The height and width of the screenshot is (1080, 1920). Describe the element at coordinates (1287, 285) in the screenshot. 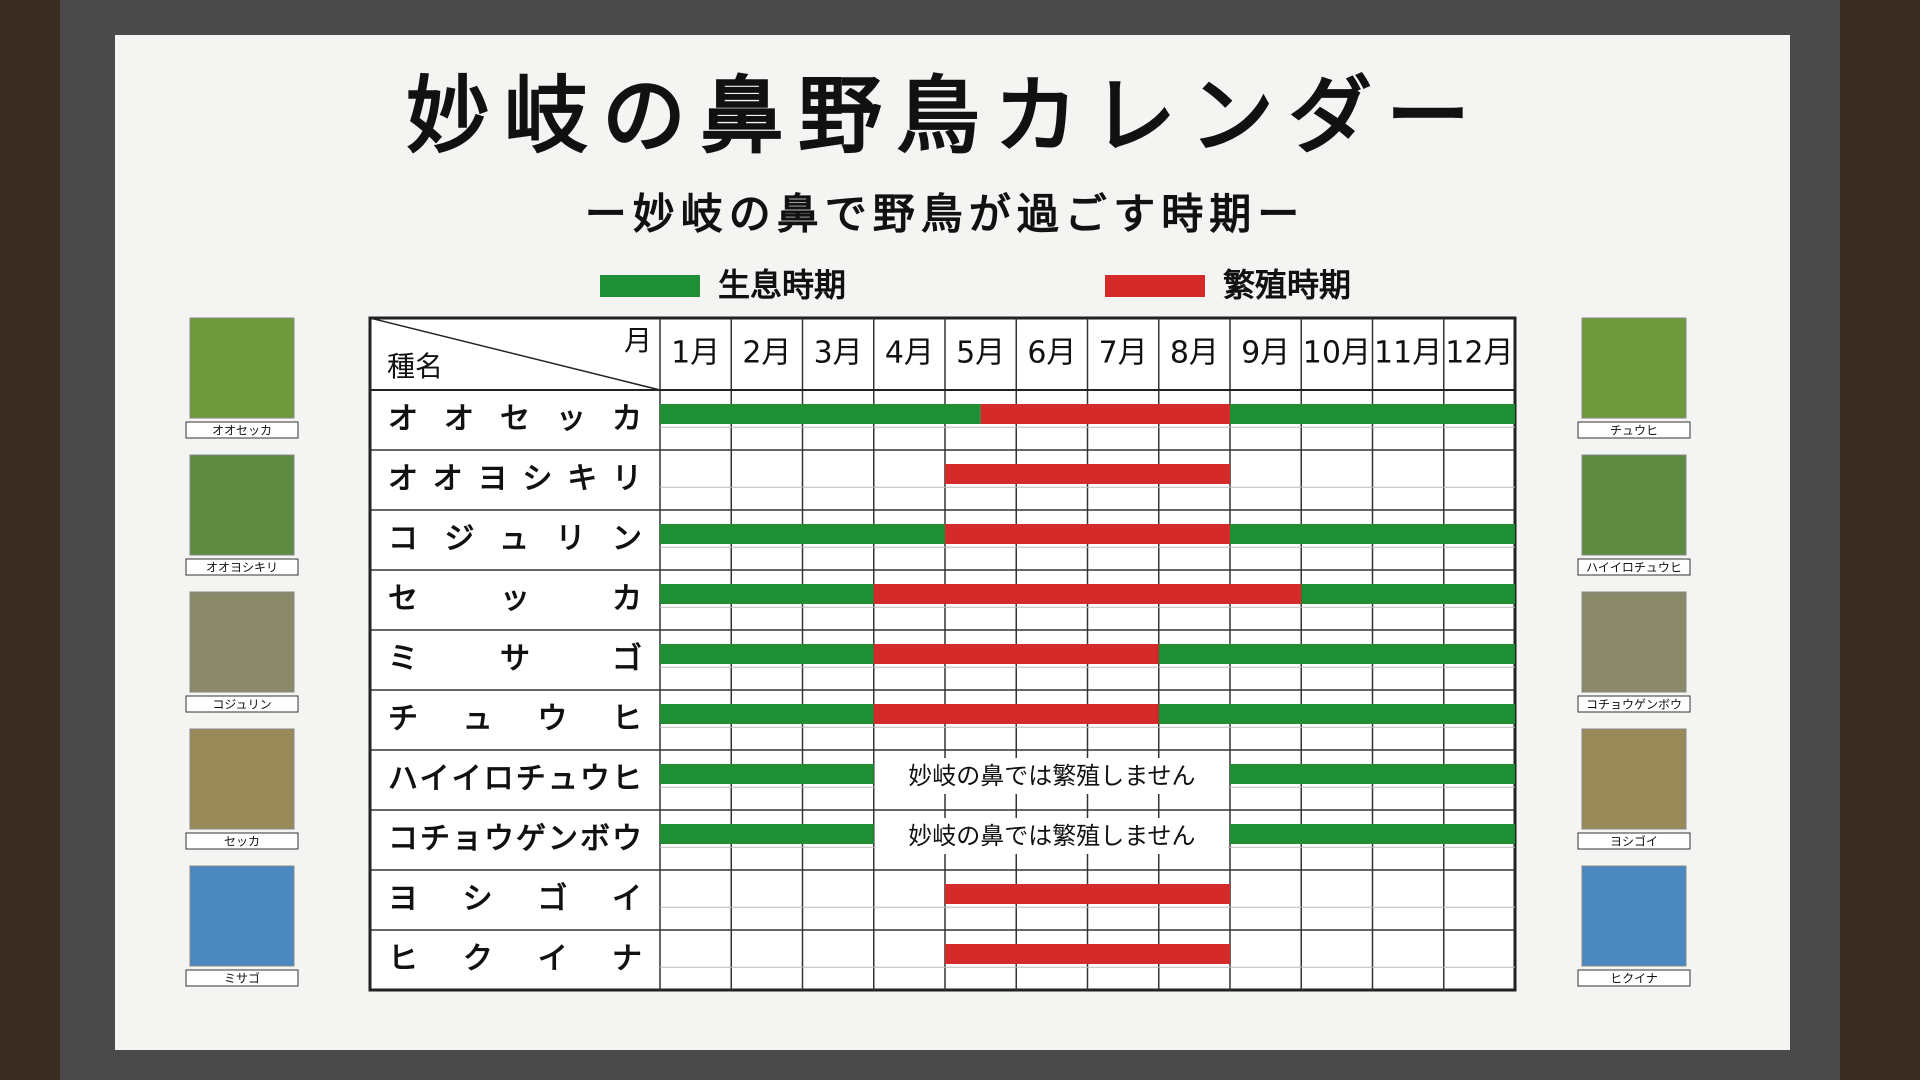

I see `legend-label: 繁殖時期` at that location.